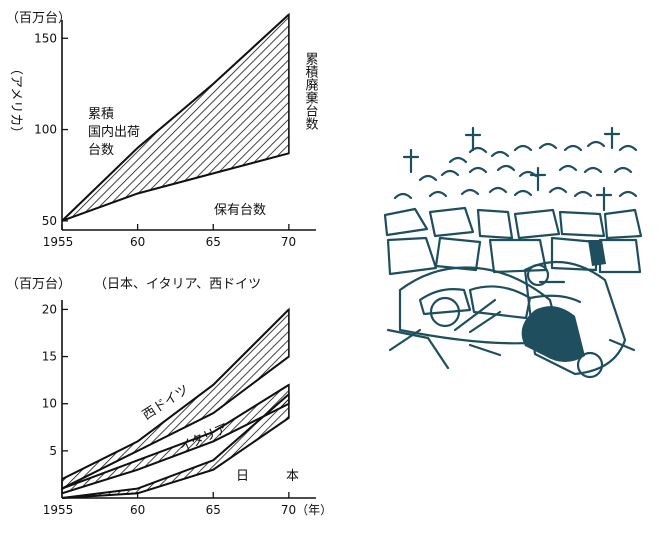  Describe the element at coordinates (311, 91) in the screenshot. I see `annotation-scrapped: 累積廃棄台数` at that location.